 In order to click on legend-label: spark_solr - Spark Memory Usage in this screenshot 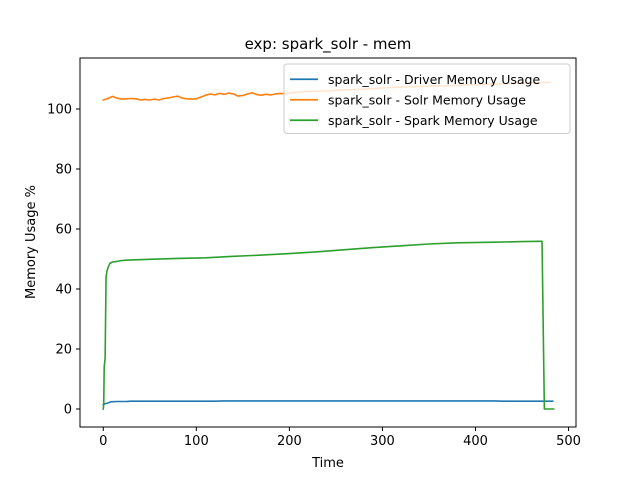, I will do `click(433, 120)`.